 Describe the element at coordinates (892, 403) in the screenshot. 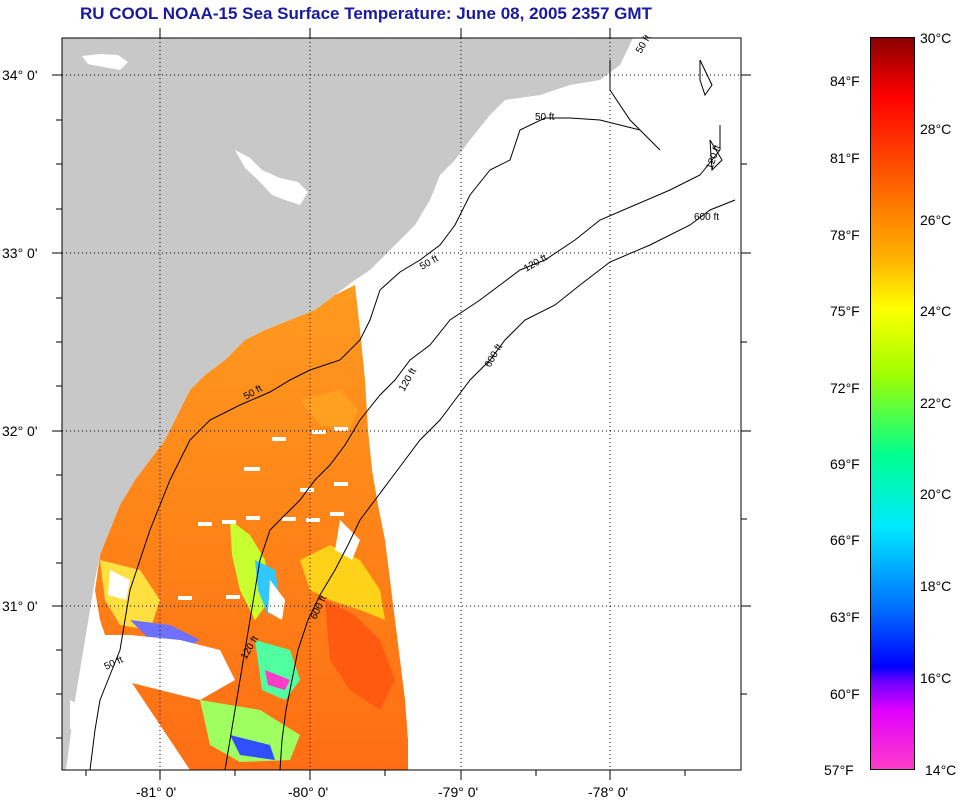

I see `temperature-colorbar` at that location.